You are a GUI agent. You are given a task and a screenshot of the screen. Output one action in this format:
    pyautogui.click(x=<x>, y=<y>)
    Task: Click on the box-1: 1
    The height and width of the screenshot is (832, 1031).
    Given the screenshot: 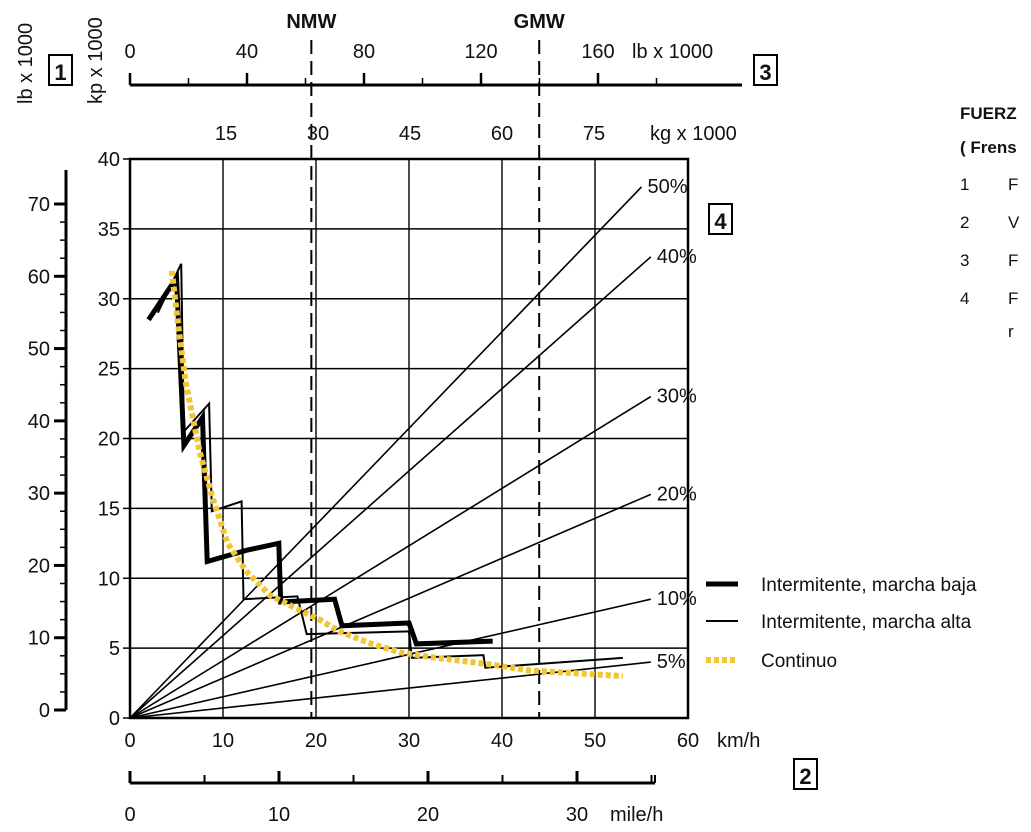 What is the action you would take?
    pyautogui.click(x=60, y=70)
    